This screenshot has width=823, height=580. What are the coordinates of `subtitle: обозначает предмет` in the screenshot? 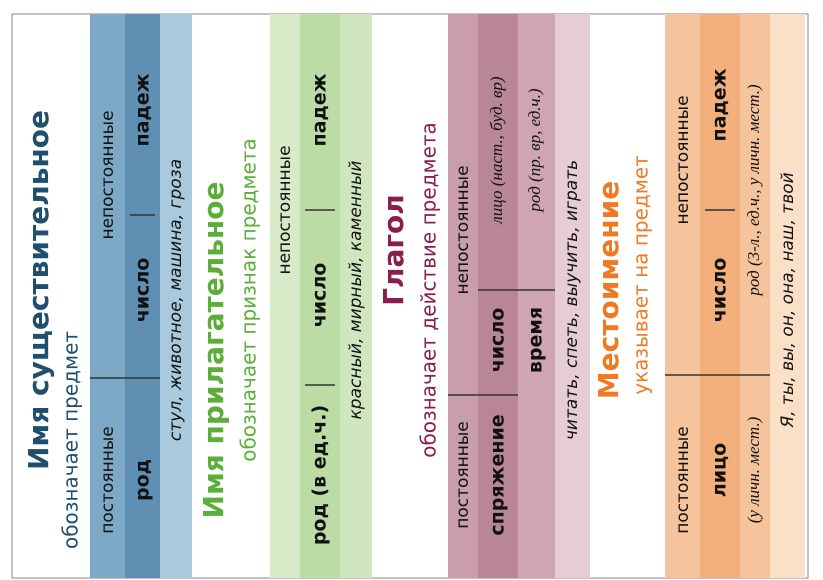 It's located at (71, 440).